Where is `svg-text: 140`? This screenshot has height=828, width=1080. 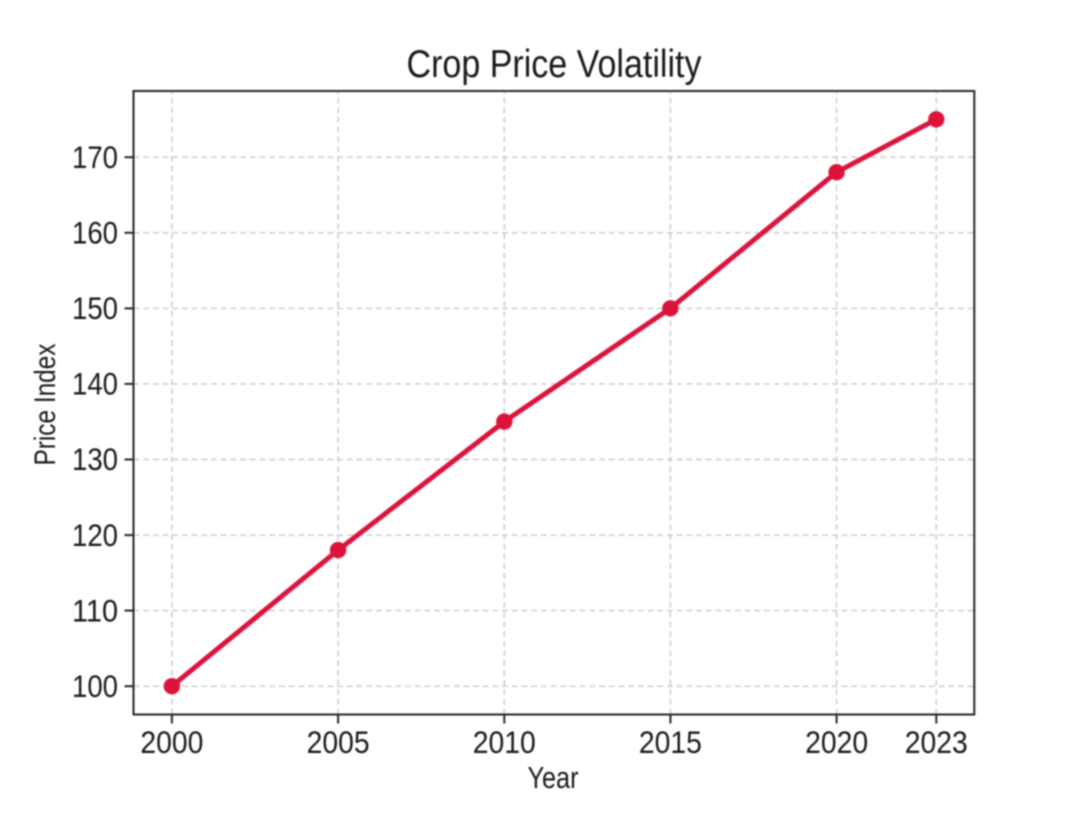 svg-text: 140 is located at coordinates (95, 384).